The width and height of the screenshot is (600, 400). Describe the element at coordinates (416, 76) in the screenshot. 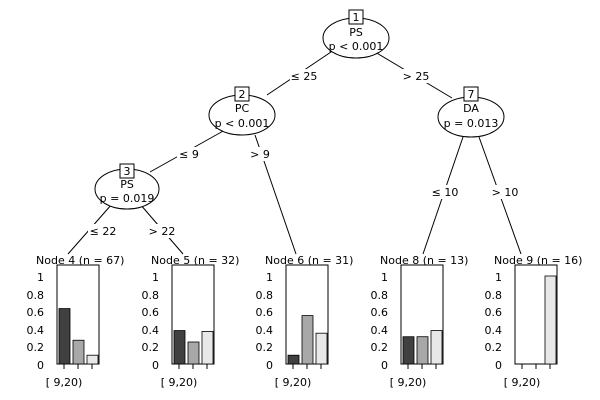

I see `edge-label: > 25` at that location.